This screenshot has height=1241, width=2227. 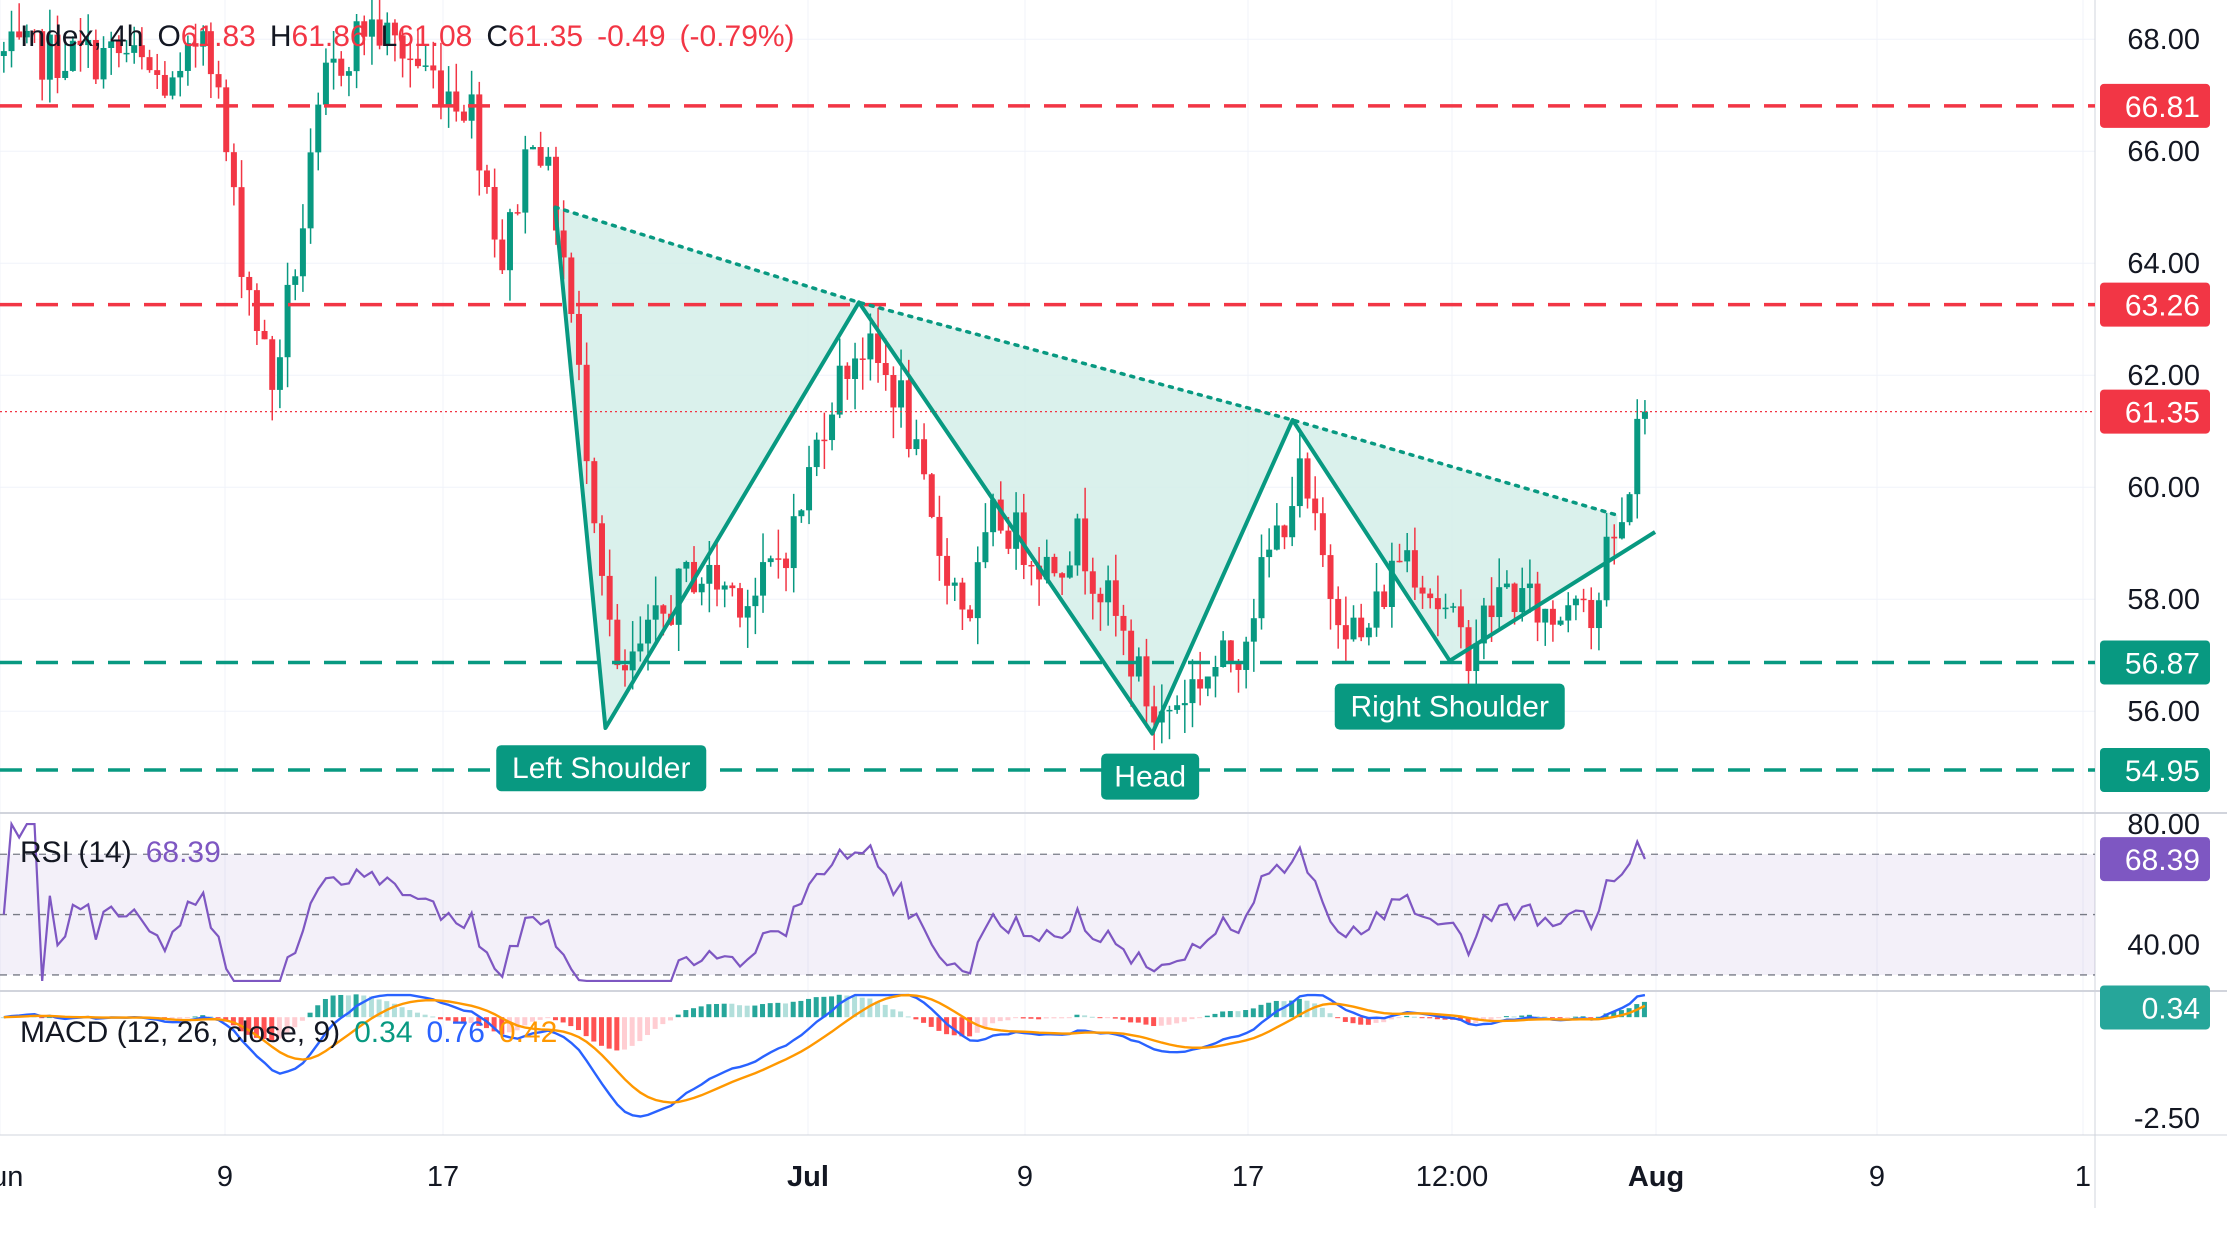 I want to click on pattern-label-box, so click(x=601, y=768).